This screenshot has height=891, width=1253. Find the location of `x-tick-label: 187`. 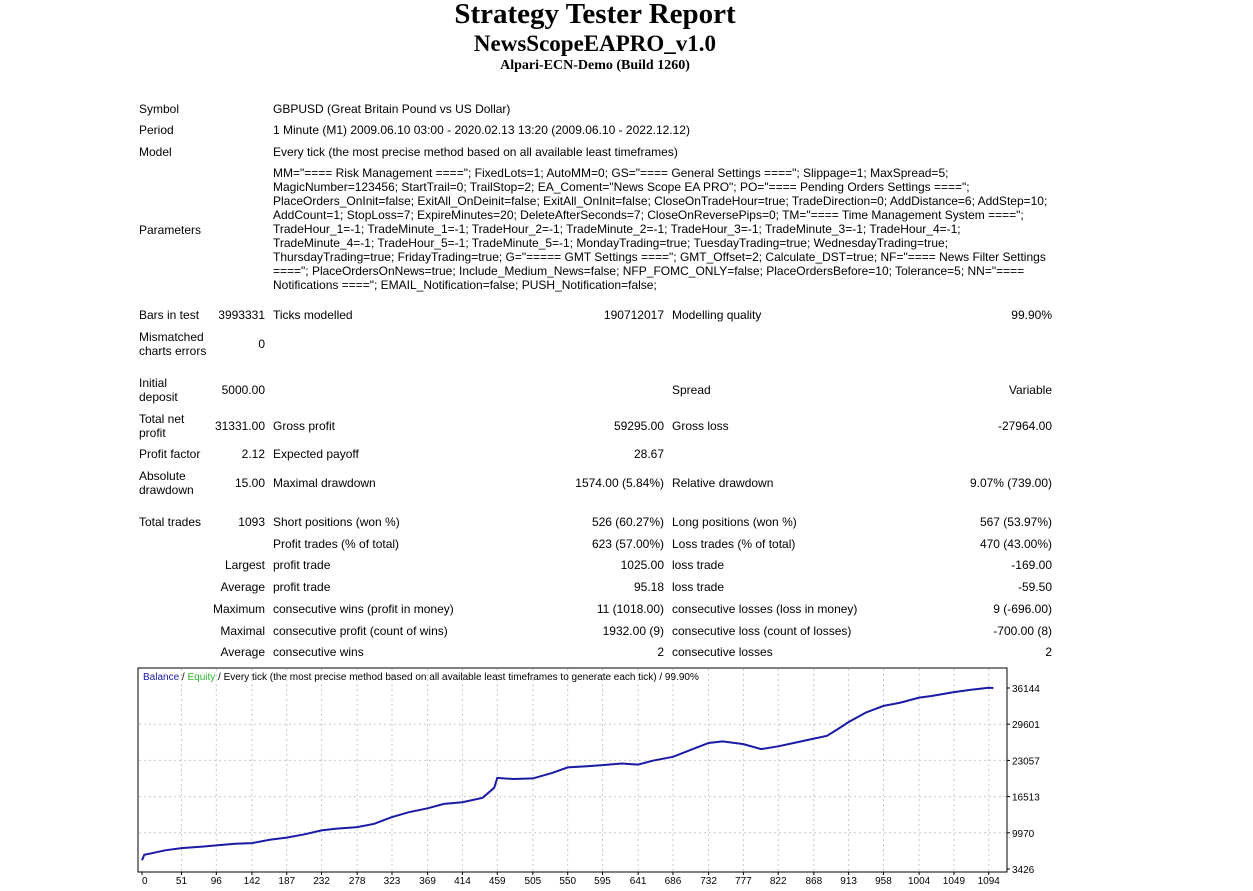

x-tick-label: 187 is located at coordinates (286, 881).